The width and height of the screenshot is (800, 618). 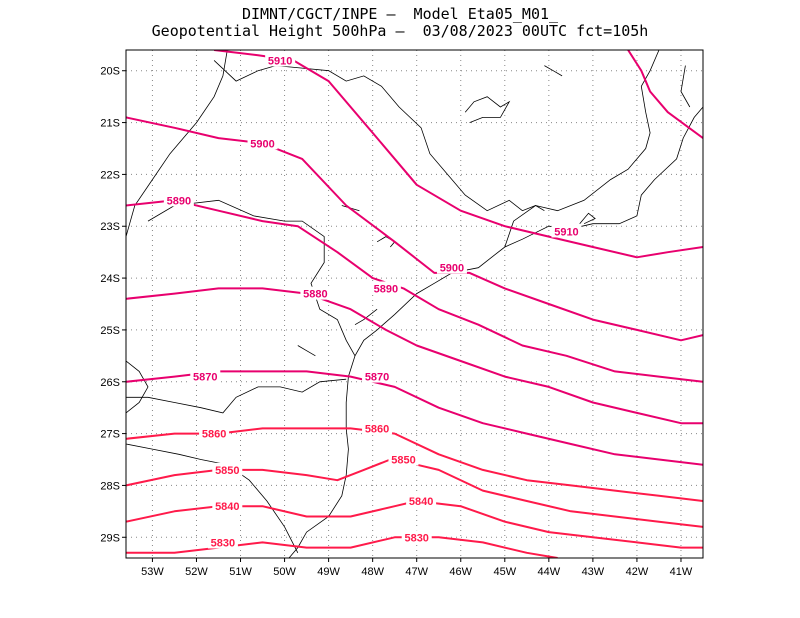 What do you see at coordinates (110, 279) in the screenshot?
I see `y-tick-label: 24S` at bounding box center [110, 279].